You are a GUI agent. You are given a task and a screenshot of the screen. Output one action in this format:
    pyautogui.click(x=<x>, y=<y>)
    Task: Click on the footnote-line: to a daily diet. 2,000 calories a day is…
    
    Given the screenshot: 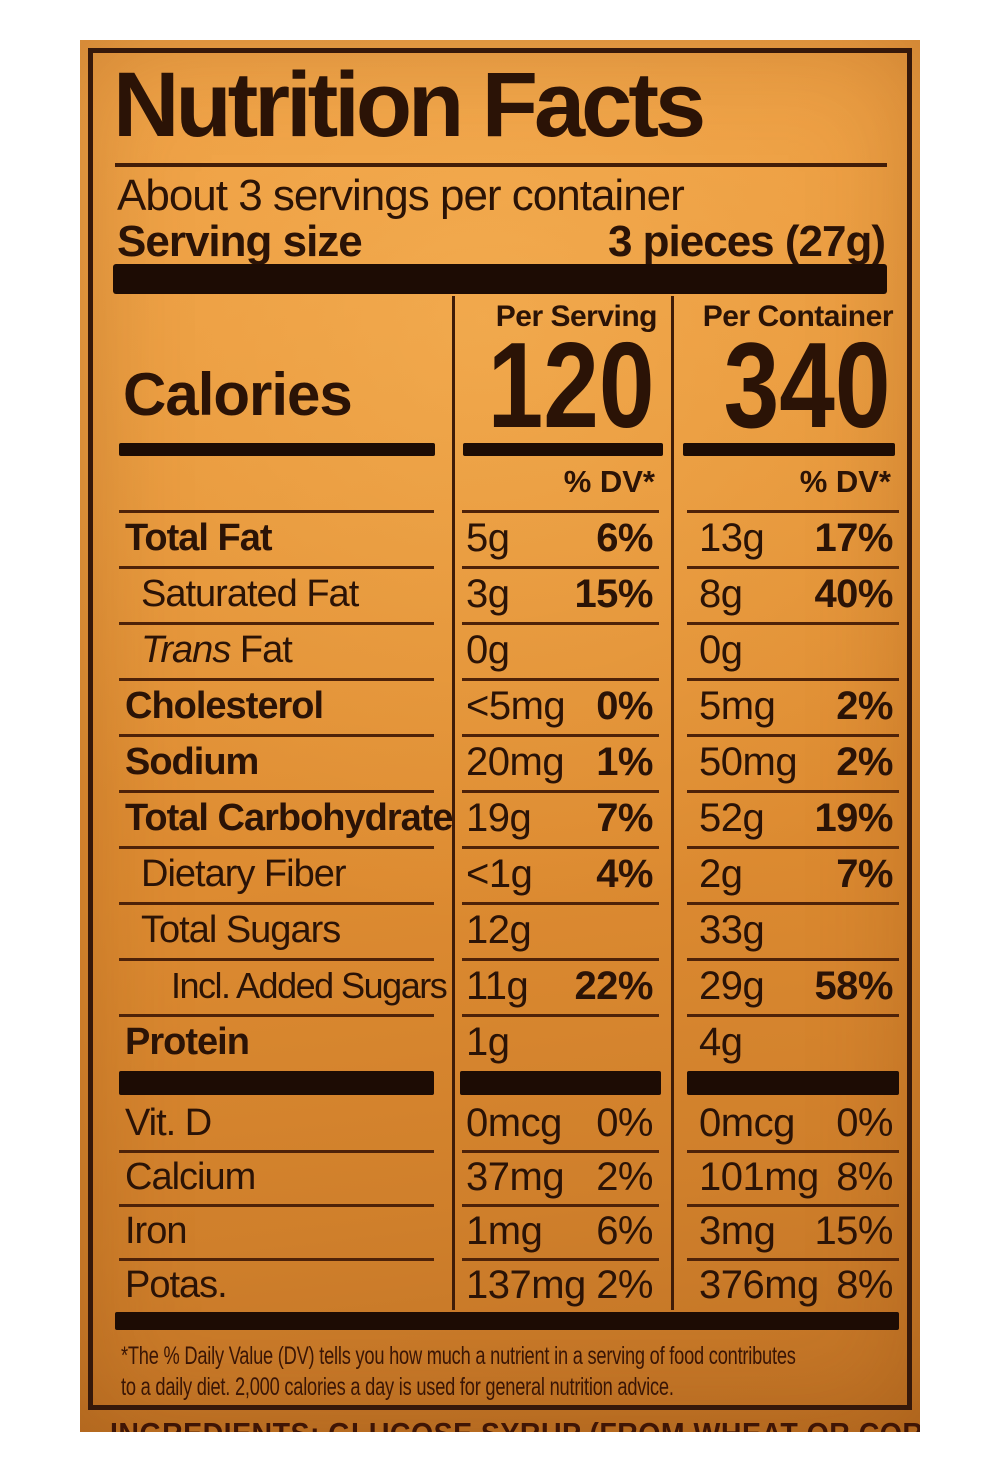 What is the action you would take?
    pyautogui.click(x=397, y=1386)
    